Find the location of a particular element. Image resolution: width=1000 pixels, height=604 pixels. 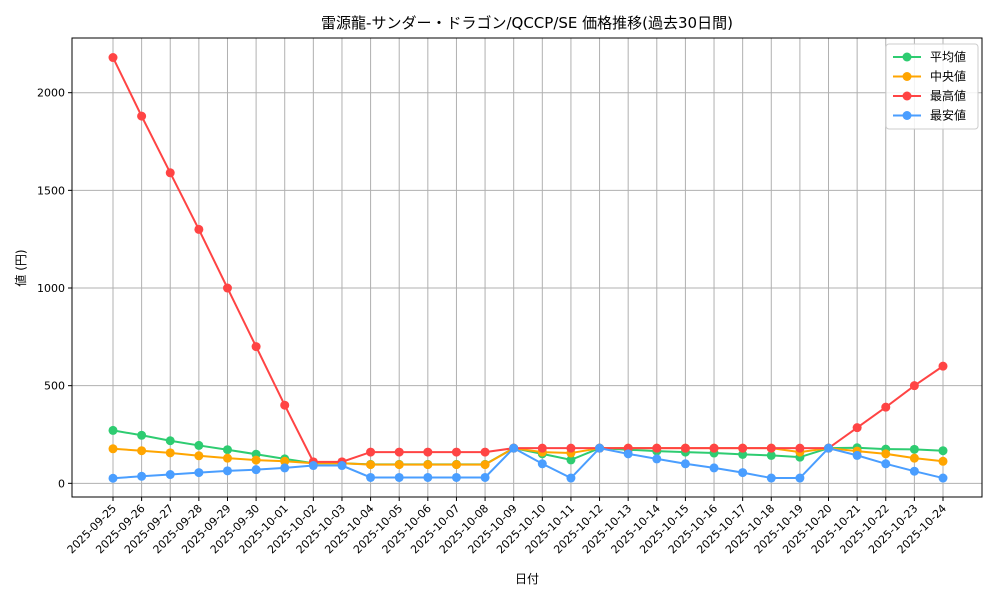

y-tick-label: 500 is located at coordinates (54, 386).